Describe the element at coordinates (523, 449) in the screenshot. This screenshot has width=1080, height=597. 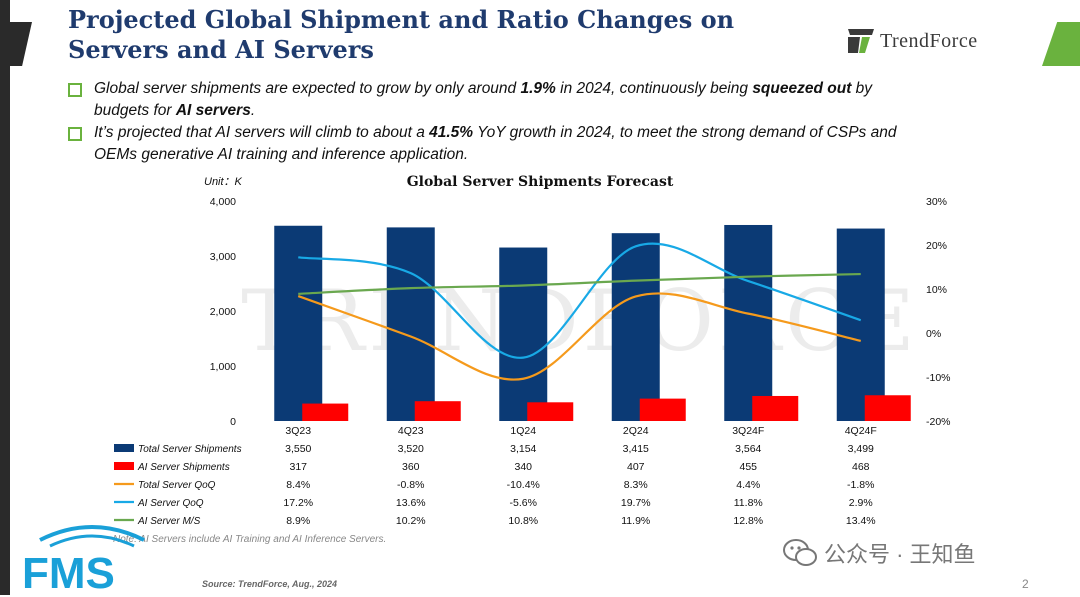
I see `table-cell: 3,154` at that location.